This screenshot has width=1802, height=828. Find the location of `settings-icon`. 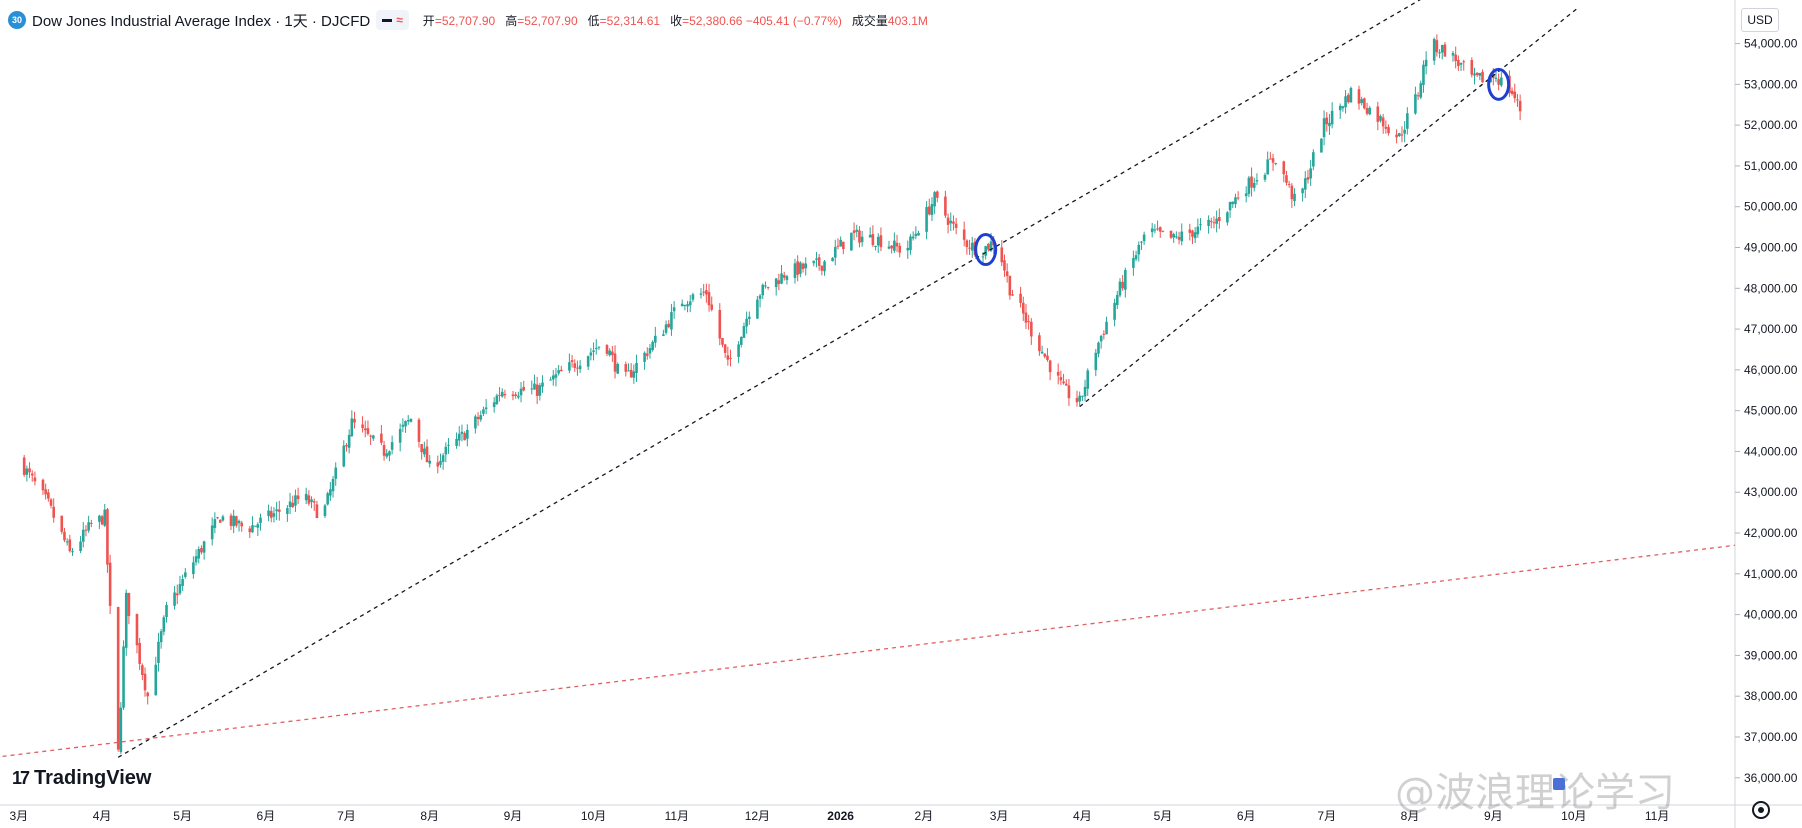

settings-icon is located at coordinates (1761, 810).